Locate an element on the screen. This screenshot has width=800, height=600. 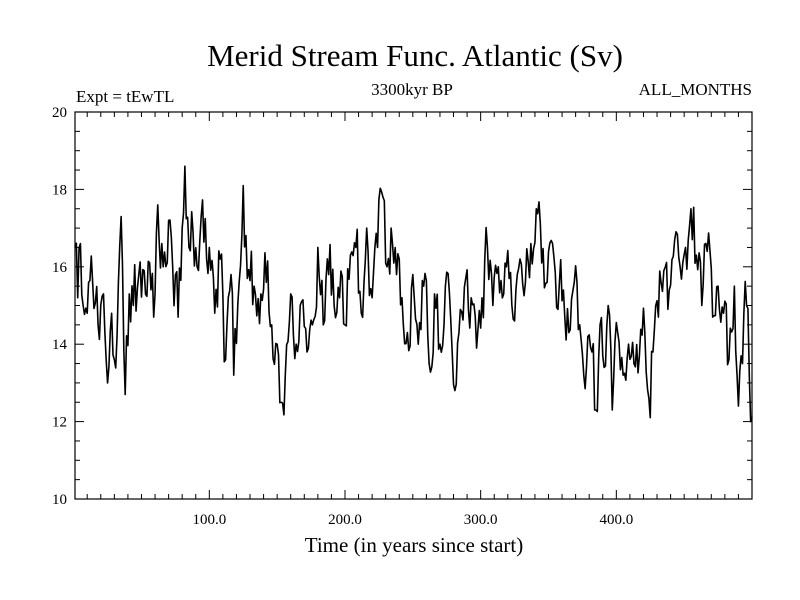
x-tick-label: 200.0 is located at coordinates (345, 520).